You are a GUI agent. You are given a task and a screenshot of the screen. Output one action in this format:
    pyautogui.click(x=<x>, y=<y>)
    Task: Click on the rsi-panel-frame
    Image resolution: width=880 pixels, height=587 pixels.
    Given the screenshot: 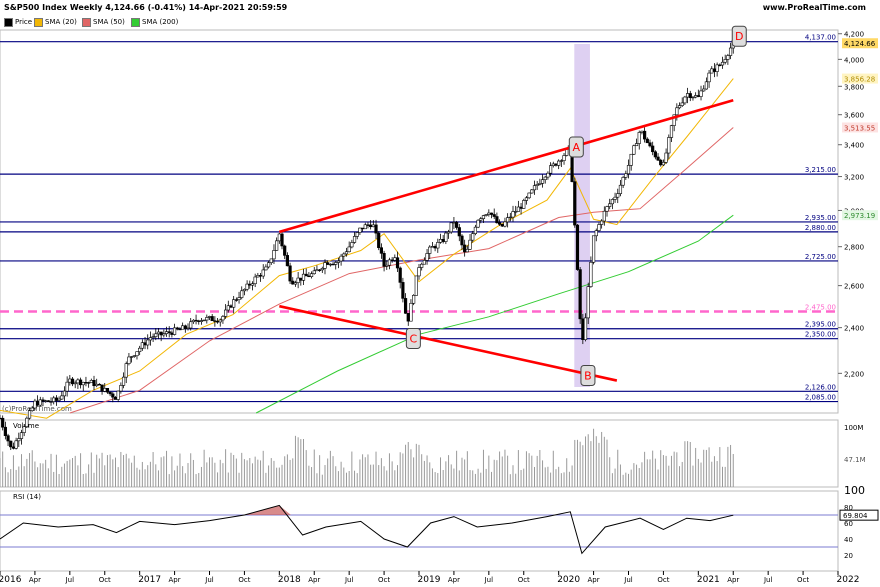 What is the action you would take?
    pyautogui.click(x=419, y=531)
    